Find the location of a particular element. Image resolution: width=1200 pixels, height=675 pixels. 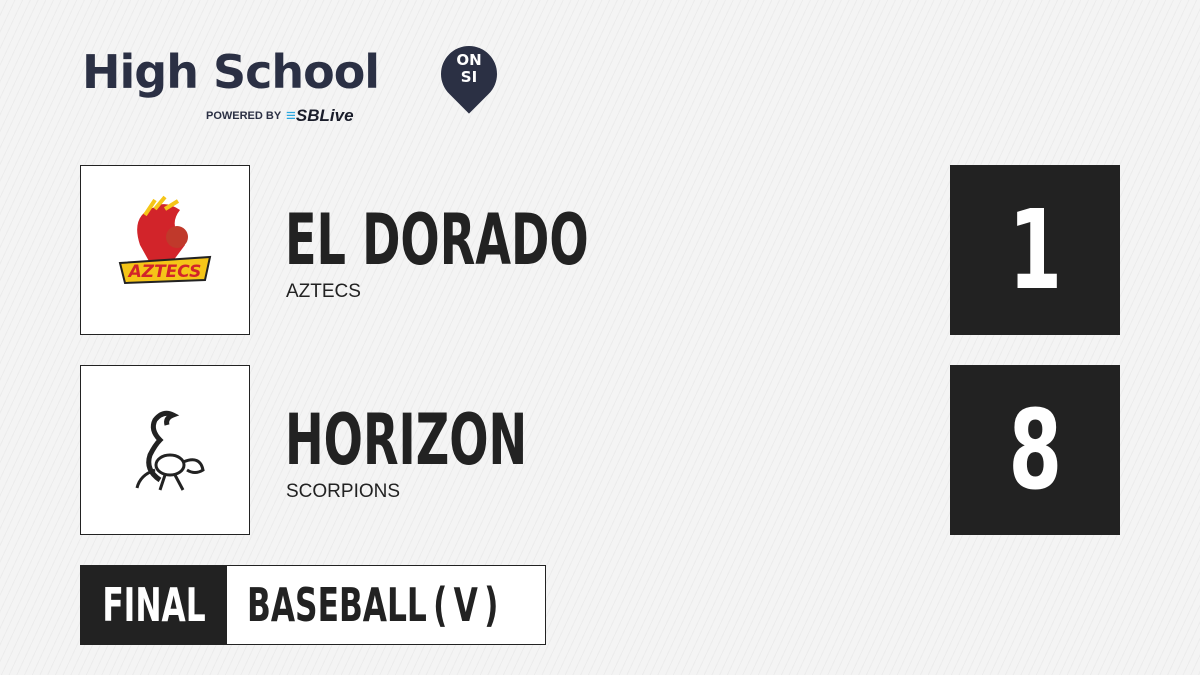

aztec-warrior-icon: AZTECS is located at coordinates (165, 240).